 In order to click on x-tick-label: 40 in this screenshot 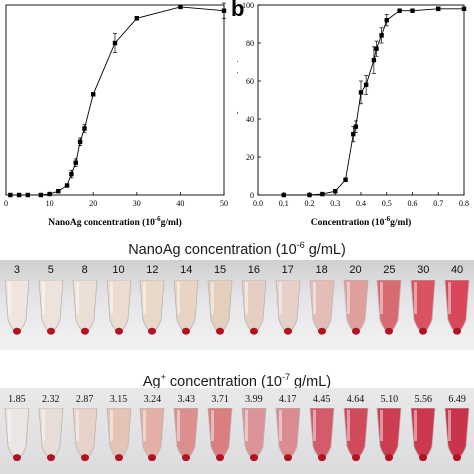, I will do `click(180, 203)`.